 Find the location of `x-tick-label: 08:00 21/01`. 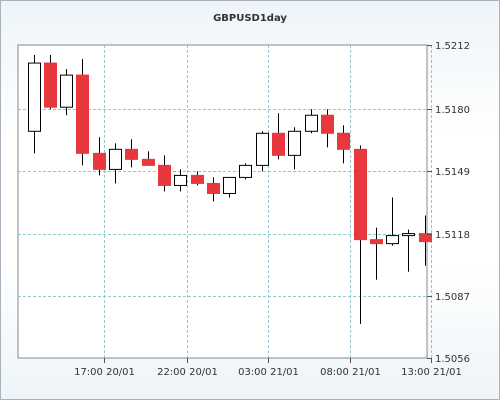

x-tick-label: 08:00 21/01 is located at coordinates (350, 372).